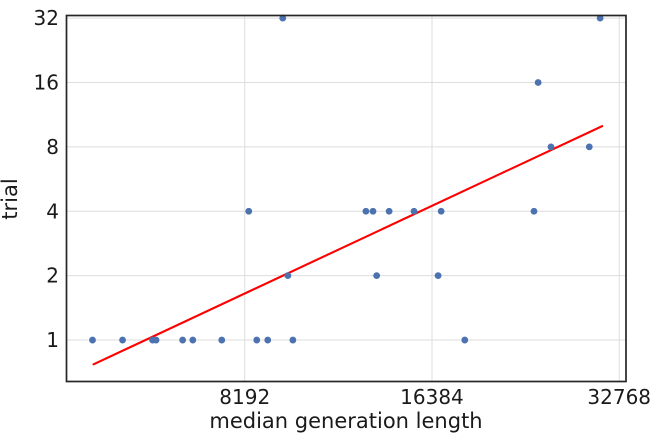 This screenshot has width=664, height=443. I want to click on x-tick-label: 16384, so click(432, 397).